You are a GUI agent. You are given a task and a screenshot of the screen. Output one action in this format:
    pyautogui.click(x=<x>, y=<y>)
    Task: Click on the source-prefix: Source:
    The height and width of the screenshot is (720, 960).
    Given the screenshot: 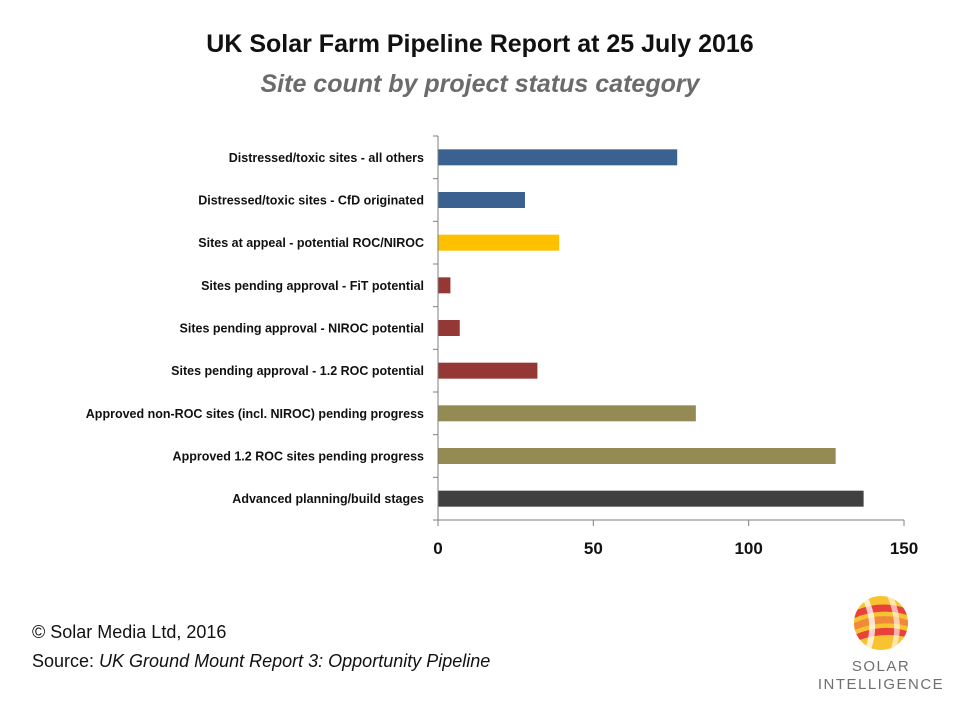 What is the action you would take?
    pyautogui.click(x=66, y=661)
    